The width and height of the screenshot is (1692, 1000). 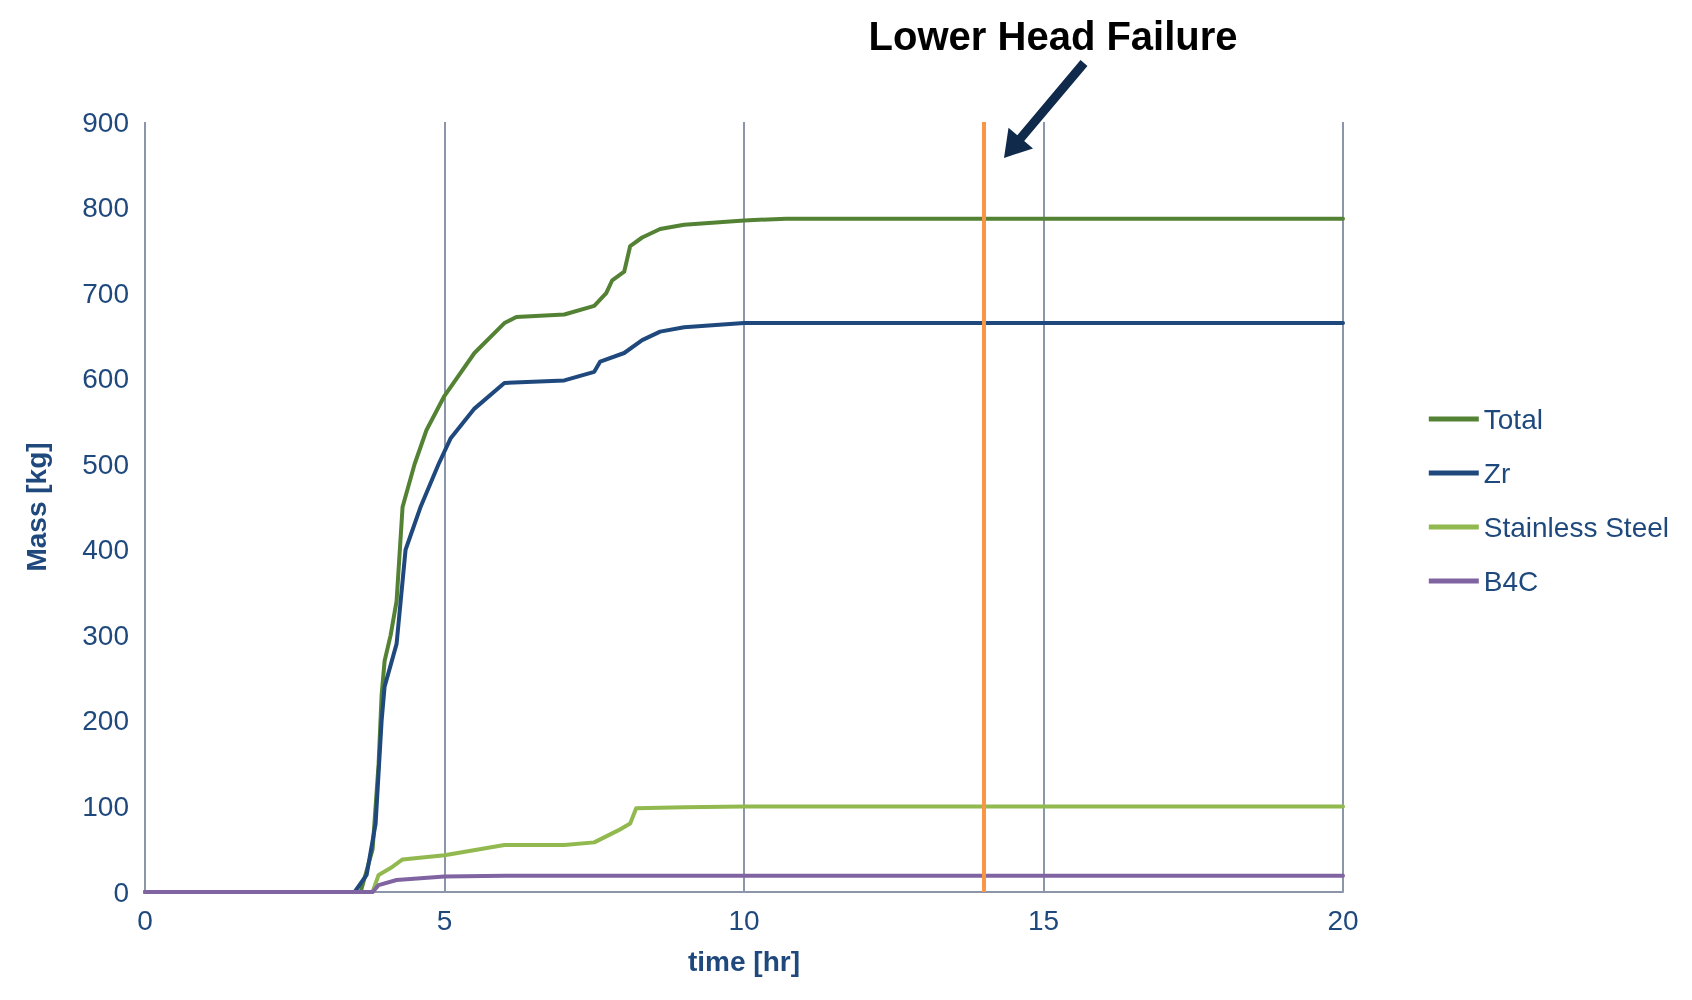 What do you see at coordinates (1576, 527) in the screenshot?
I see `legend-label: Stainless Steel` at bounding box center [1576, 527].